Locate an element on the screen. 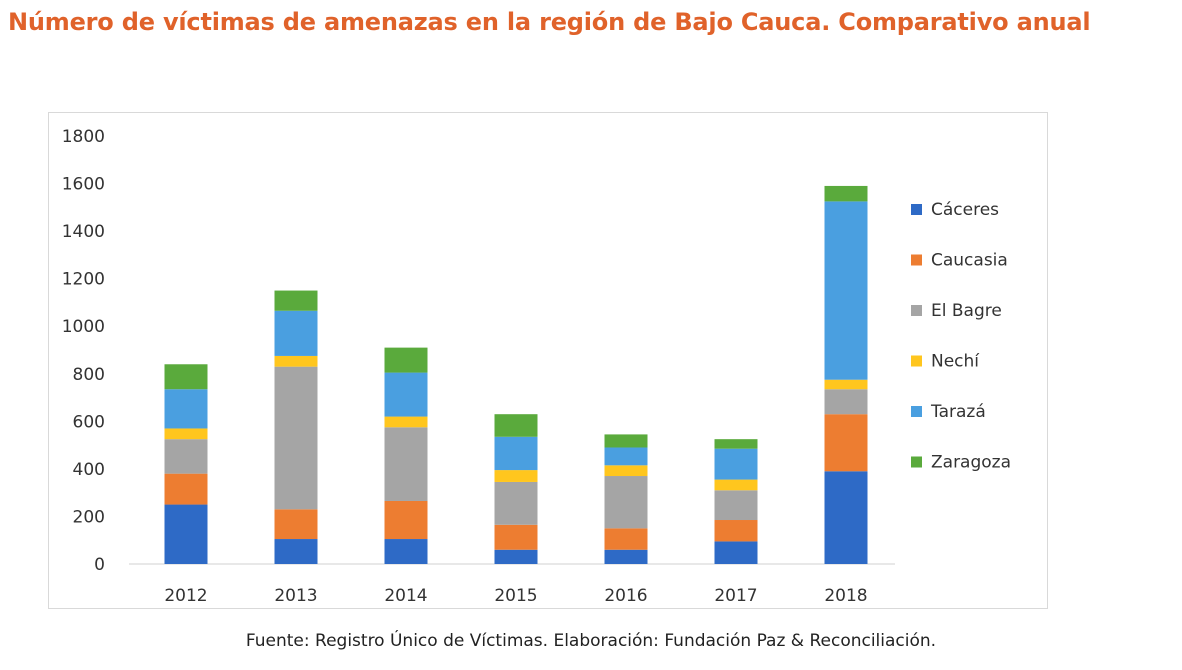  y-tick-label: 1000 is located at coordinates (83, 327).